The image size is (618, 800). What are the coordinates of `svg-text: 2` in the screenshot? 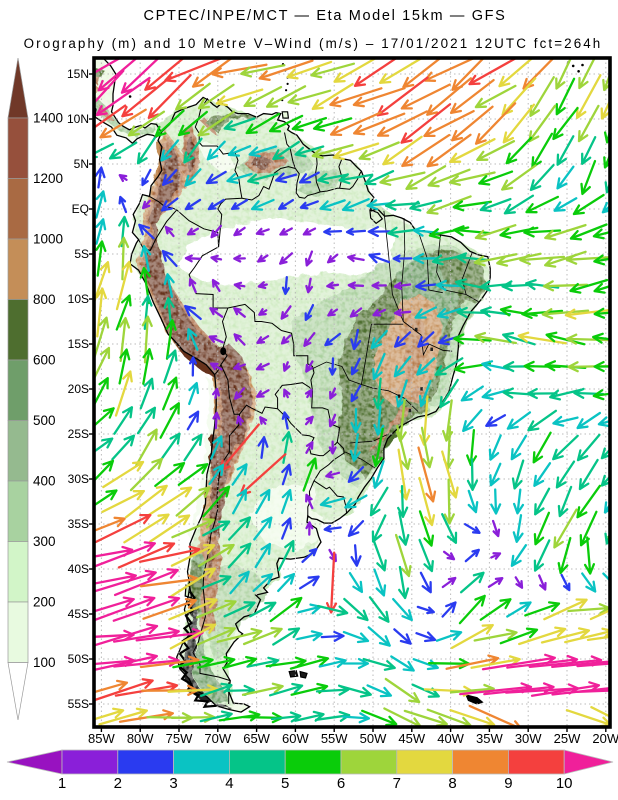 It's located at (118, 783).